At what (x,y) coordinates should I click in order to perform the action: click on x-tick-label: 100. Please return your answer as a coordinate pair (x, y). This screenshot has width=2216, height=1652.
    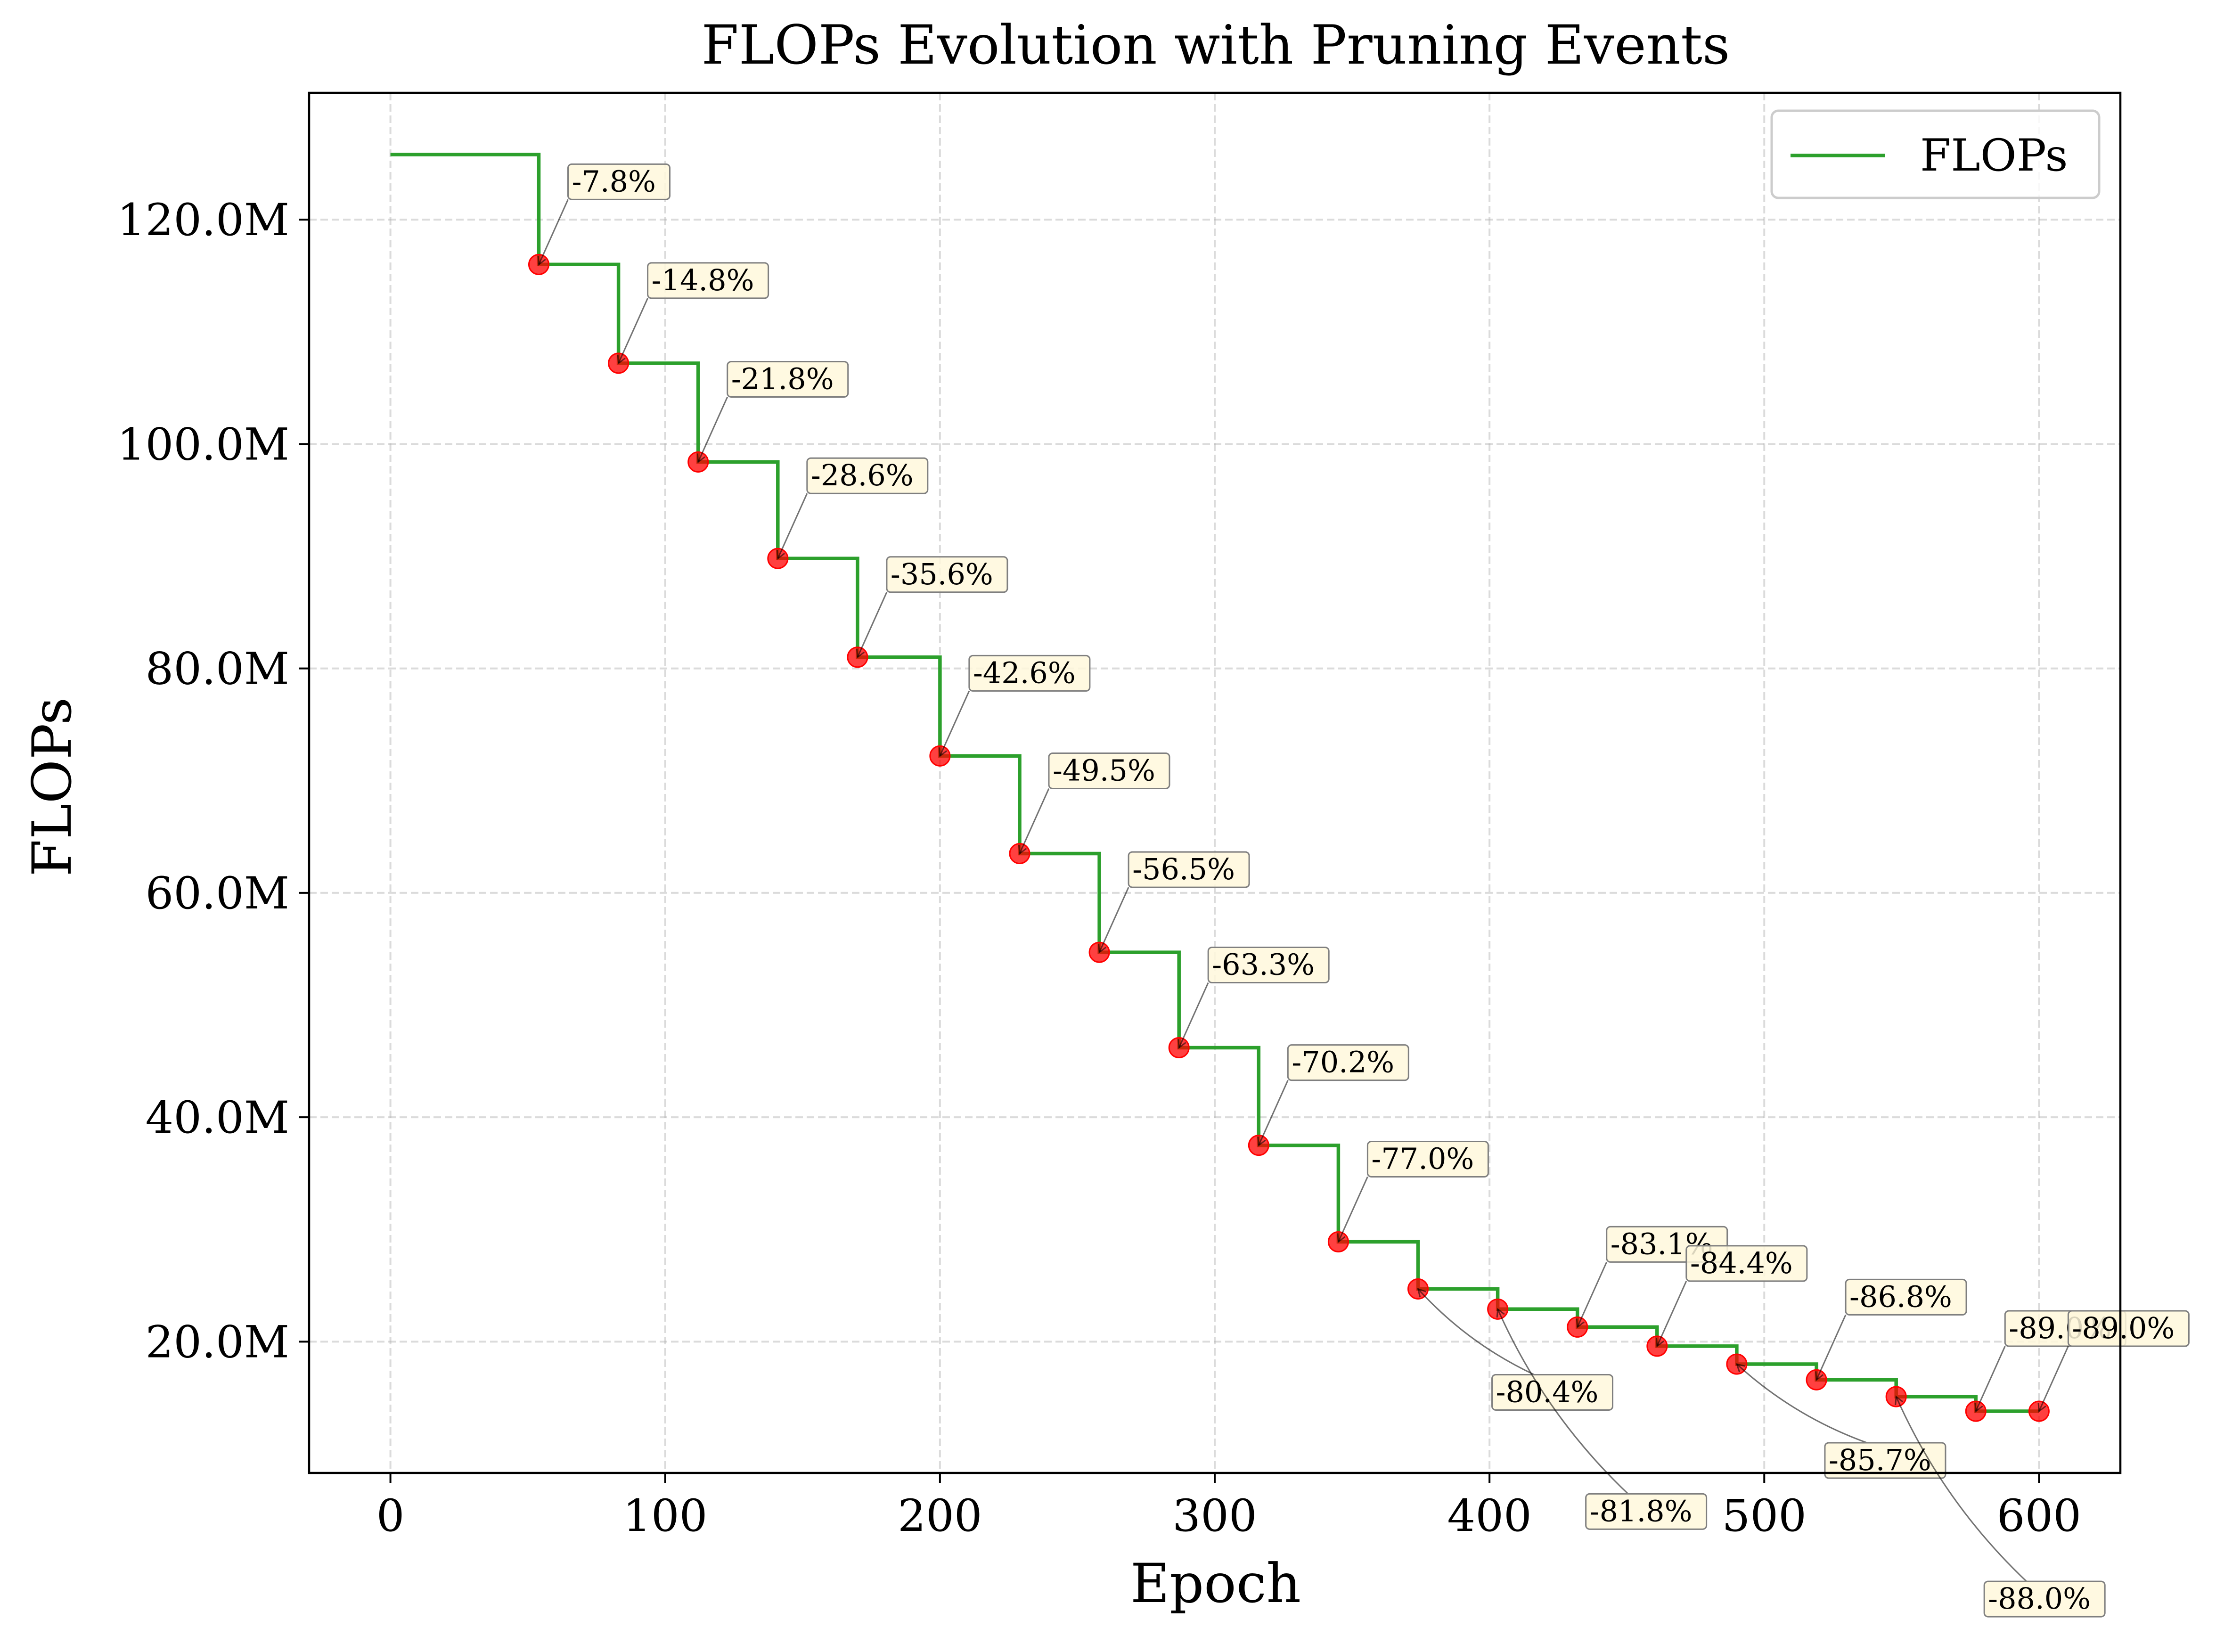
    Looking at the image, I should click on (665, 1516).